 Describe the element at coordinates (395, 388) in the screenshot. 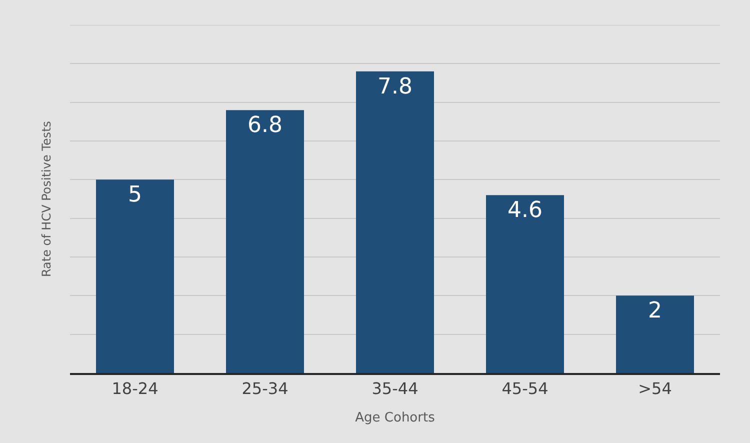

I see `x-tick-label: 35-44` at that location.